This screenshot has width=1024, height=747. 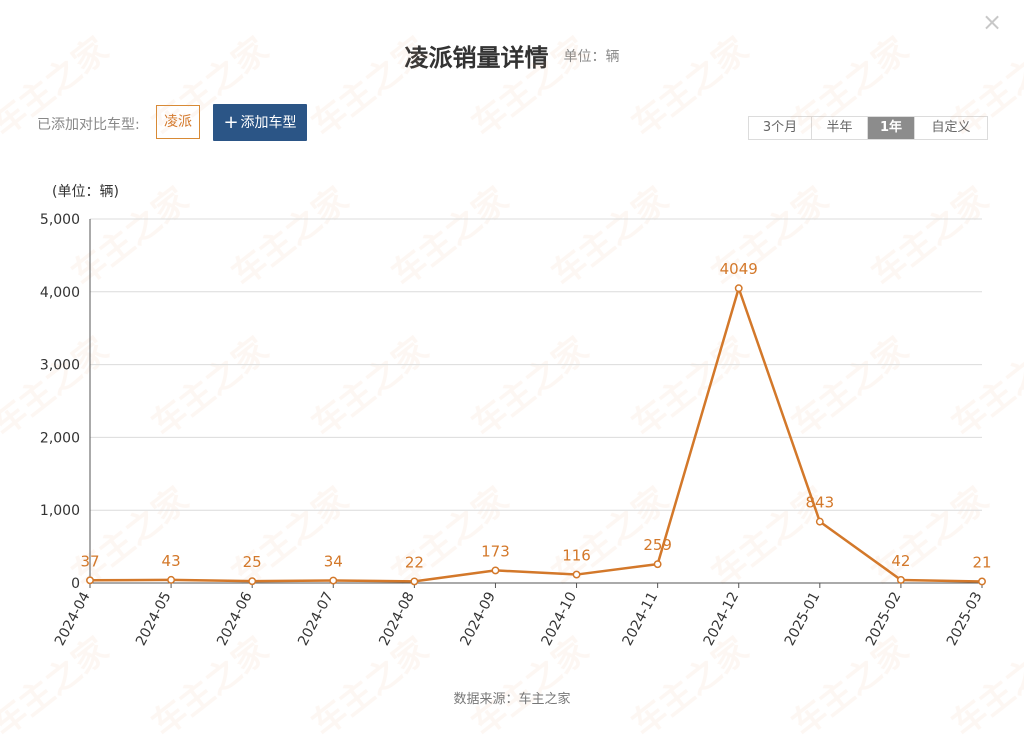 What do you see at coordinates (171, 561) in the screenshot?
I see `data-label: 43` at bounding box center [171, 561].